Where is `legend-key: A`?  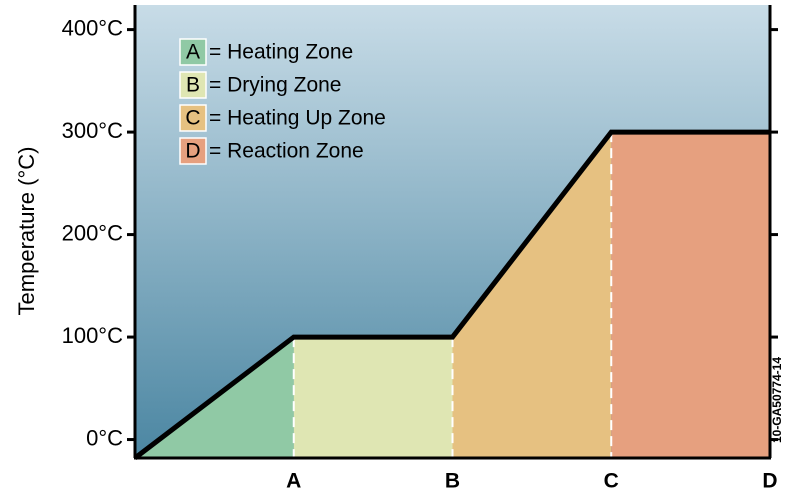 legend-key: A is located at coordinates (193, 52).